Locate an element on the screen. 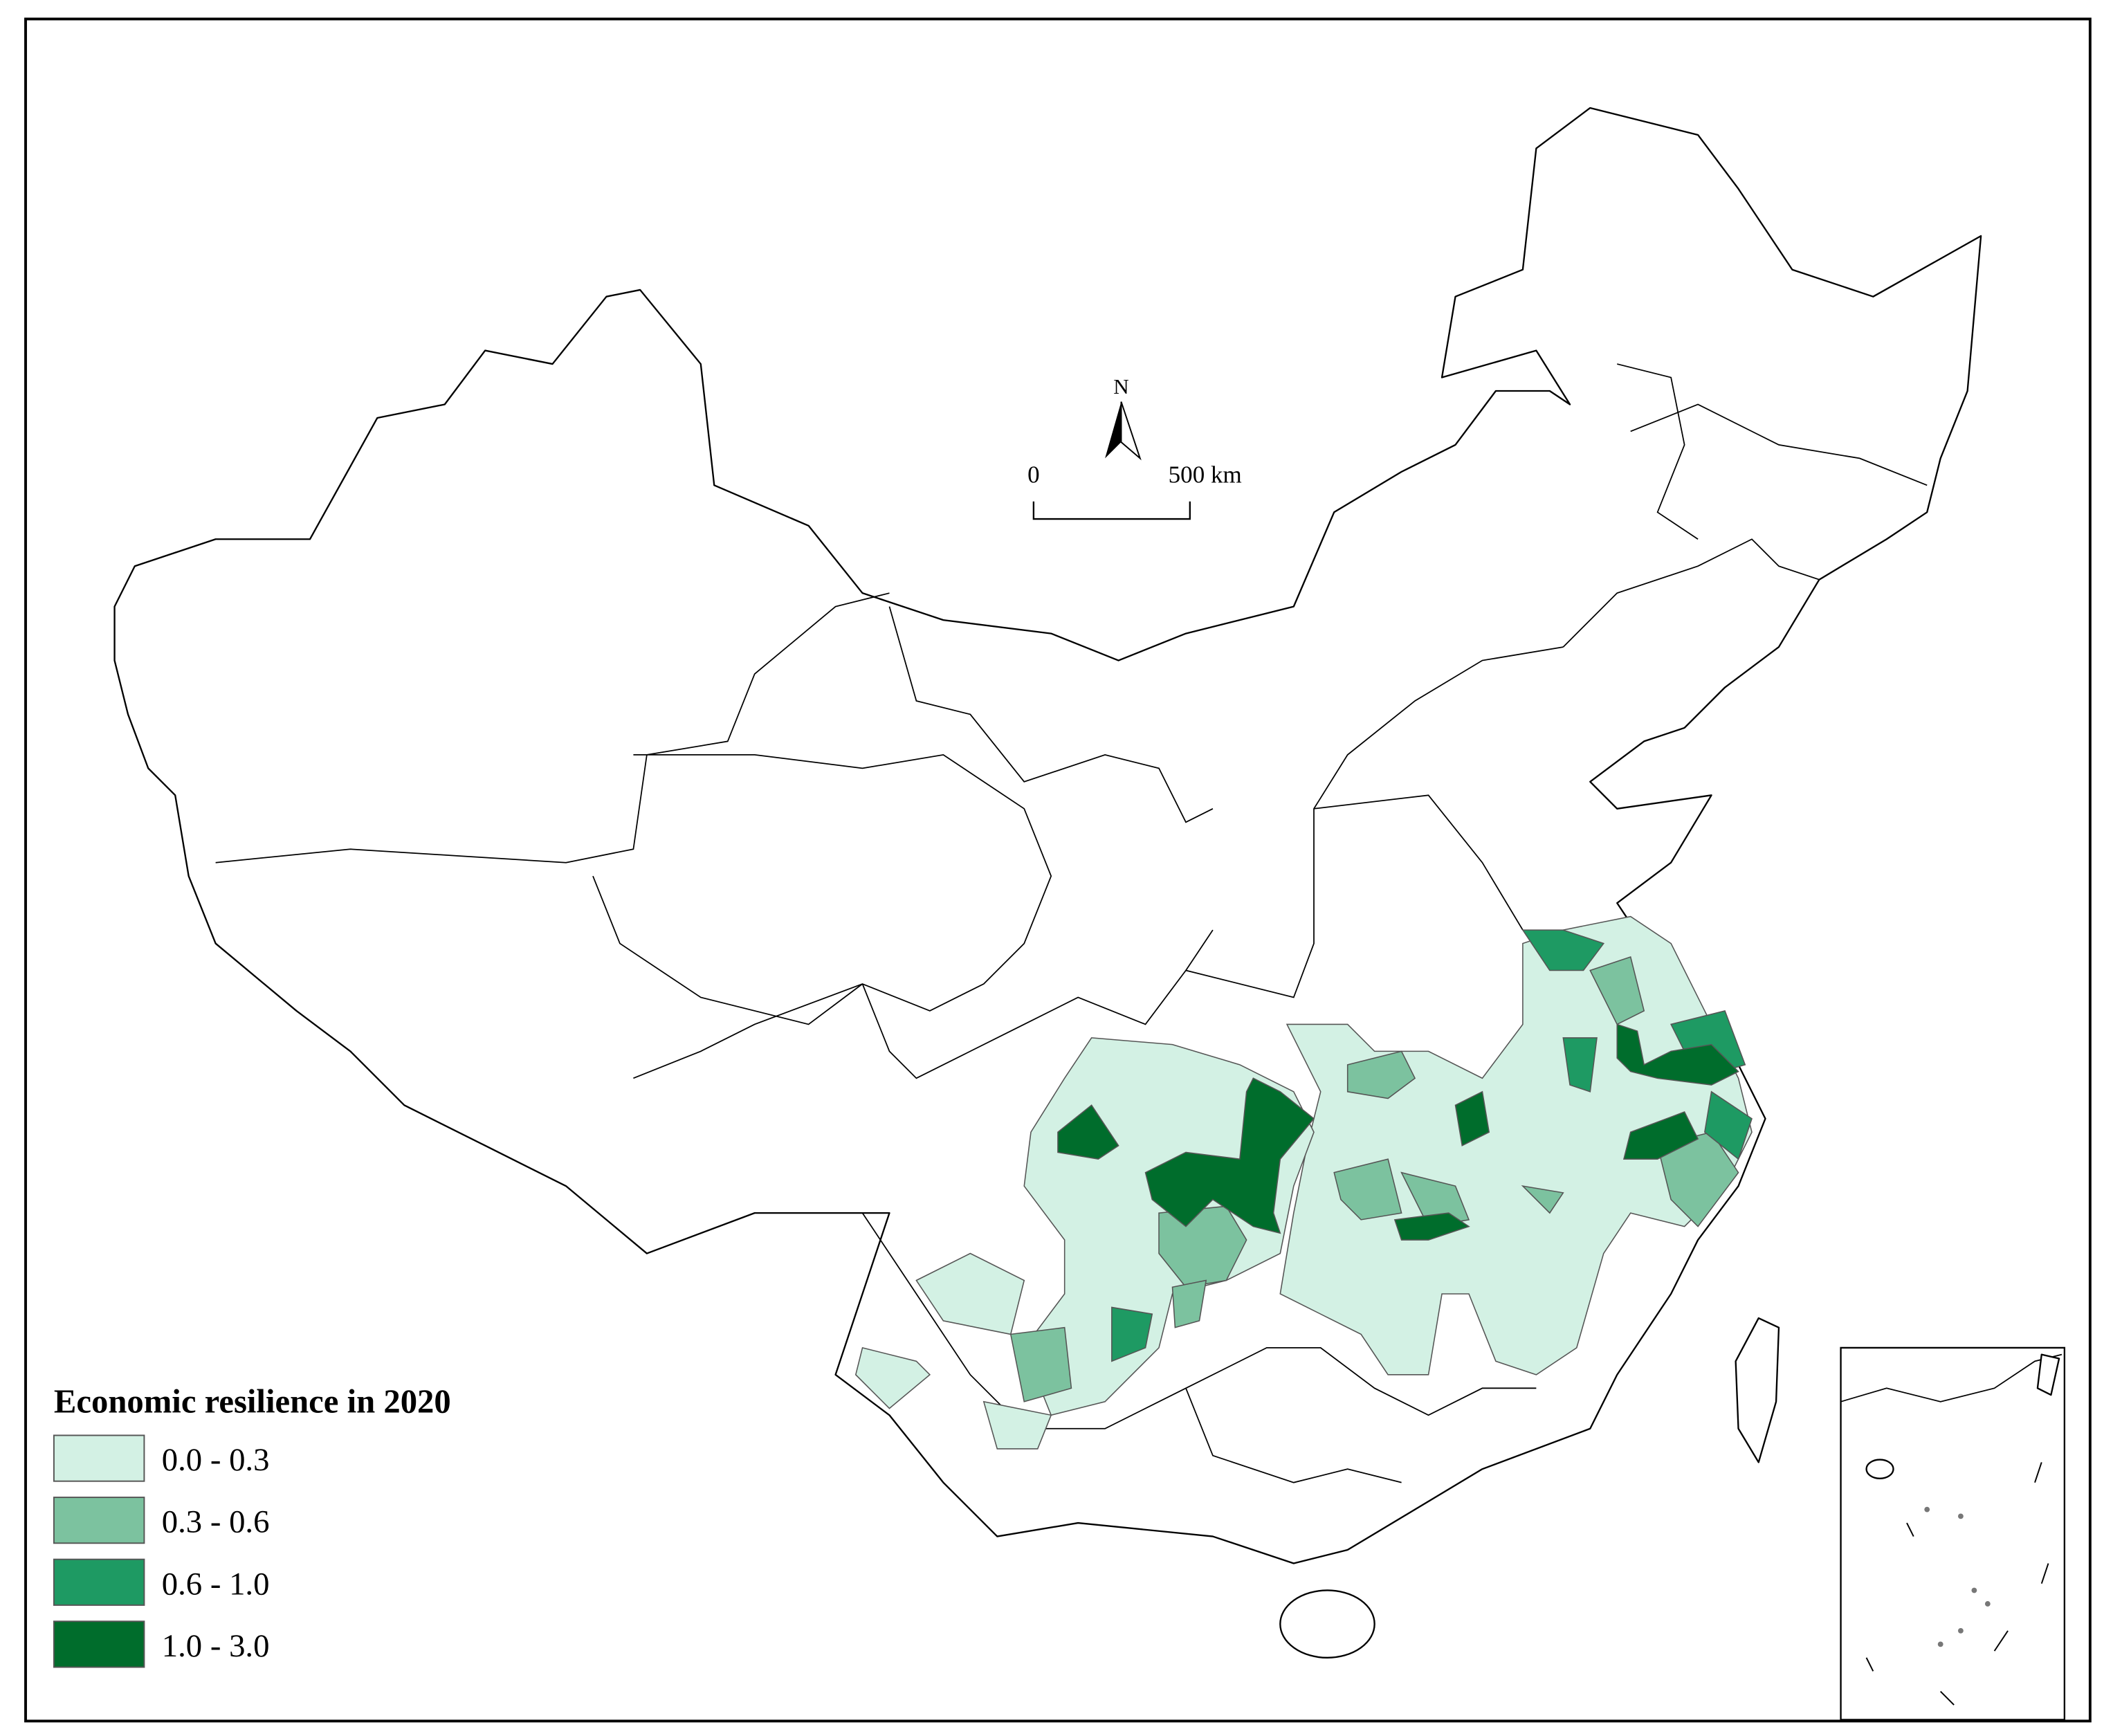 This screenshot has width=2113, height=1736. inset-dashes is located at coordinates (1957, 1584).